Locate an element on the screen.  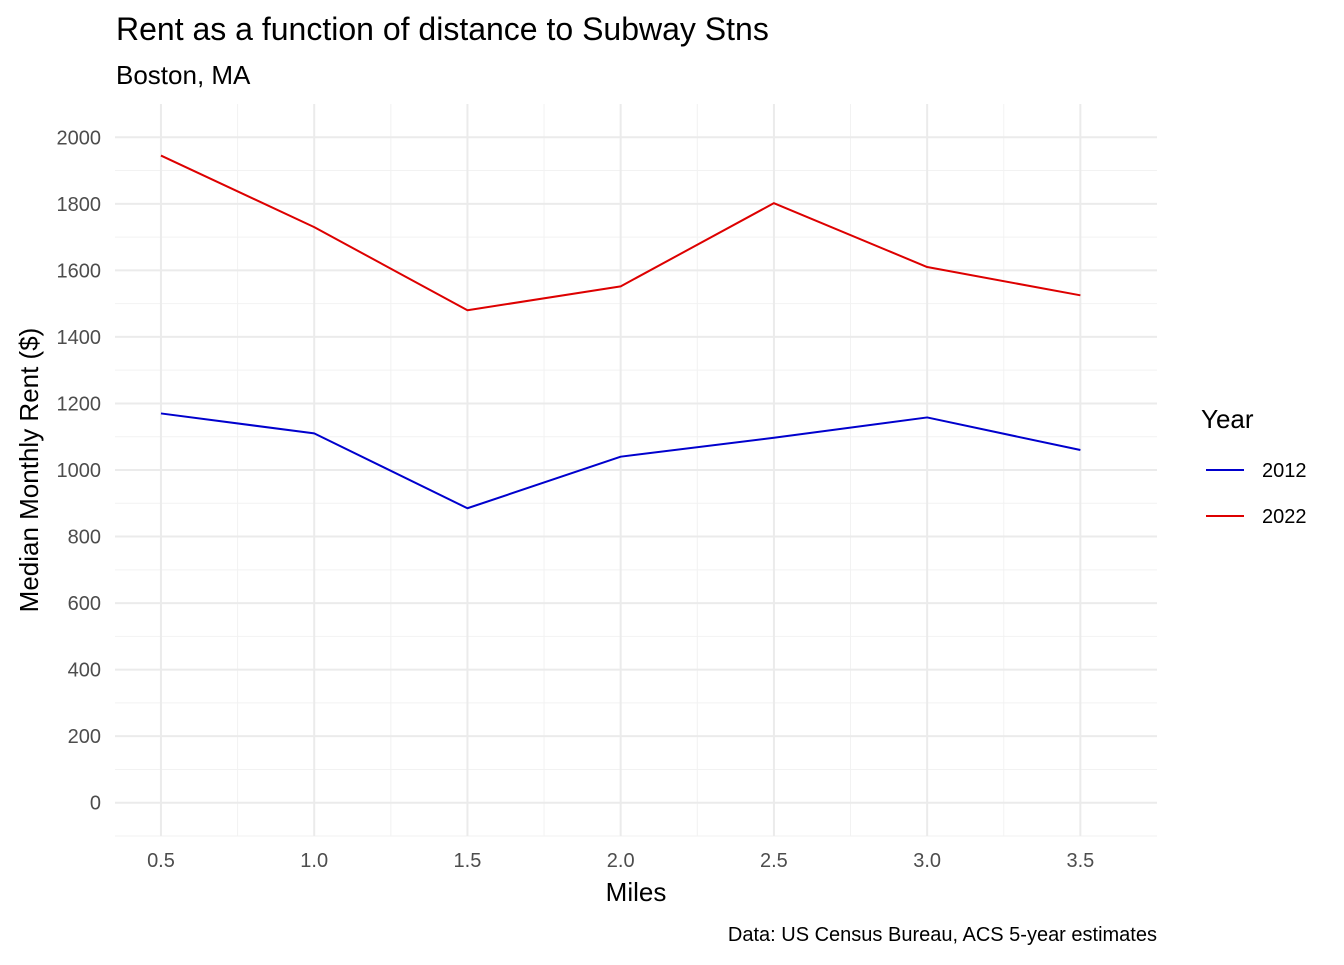
x-tick-label: 0.5 is located at coordinates (161, 861).